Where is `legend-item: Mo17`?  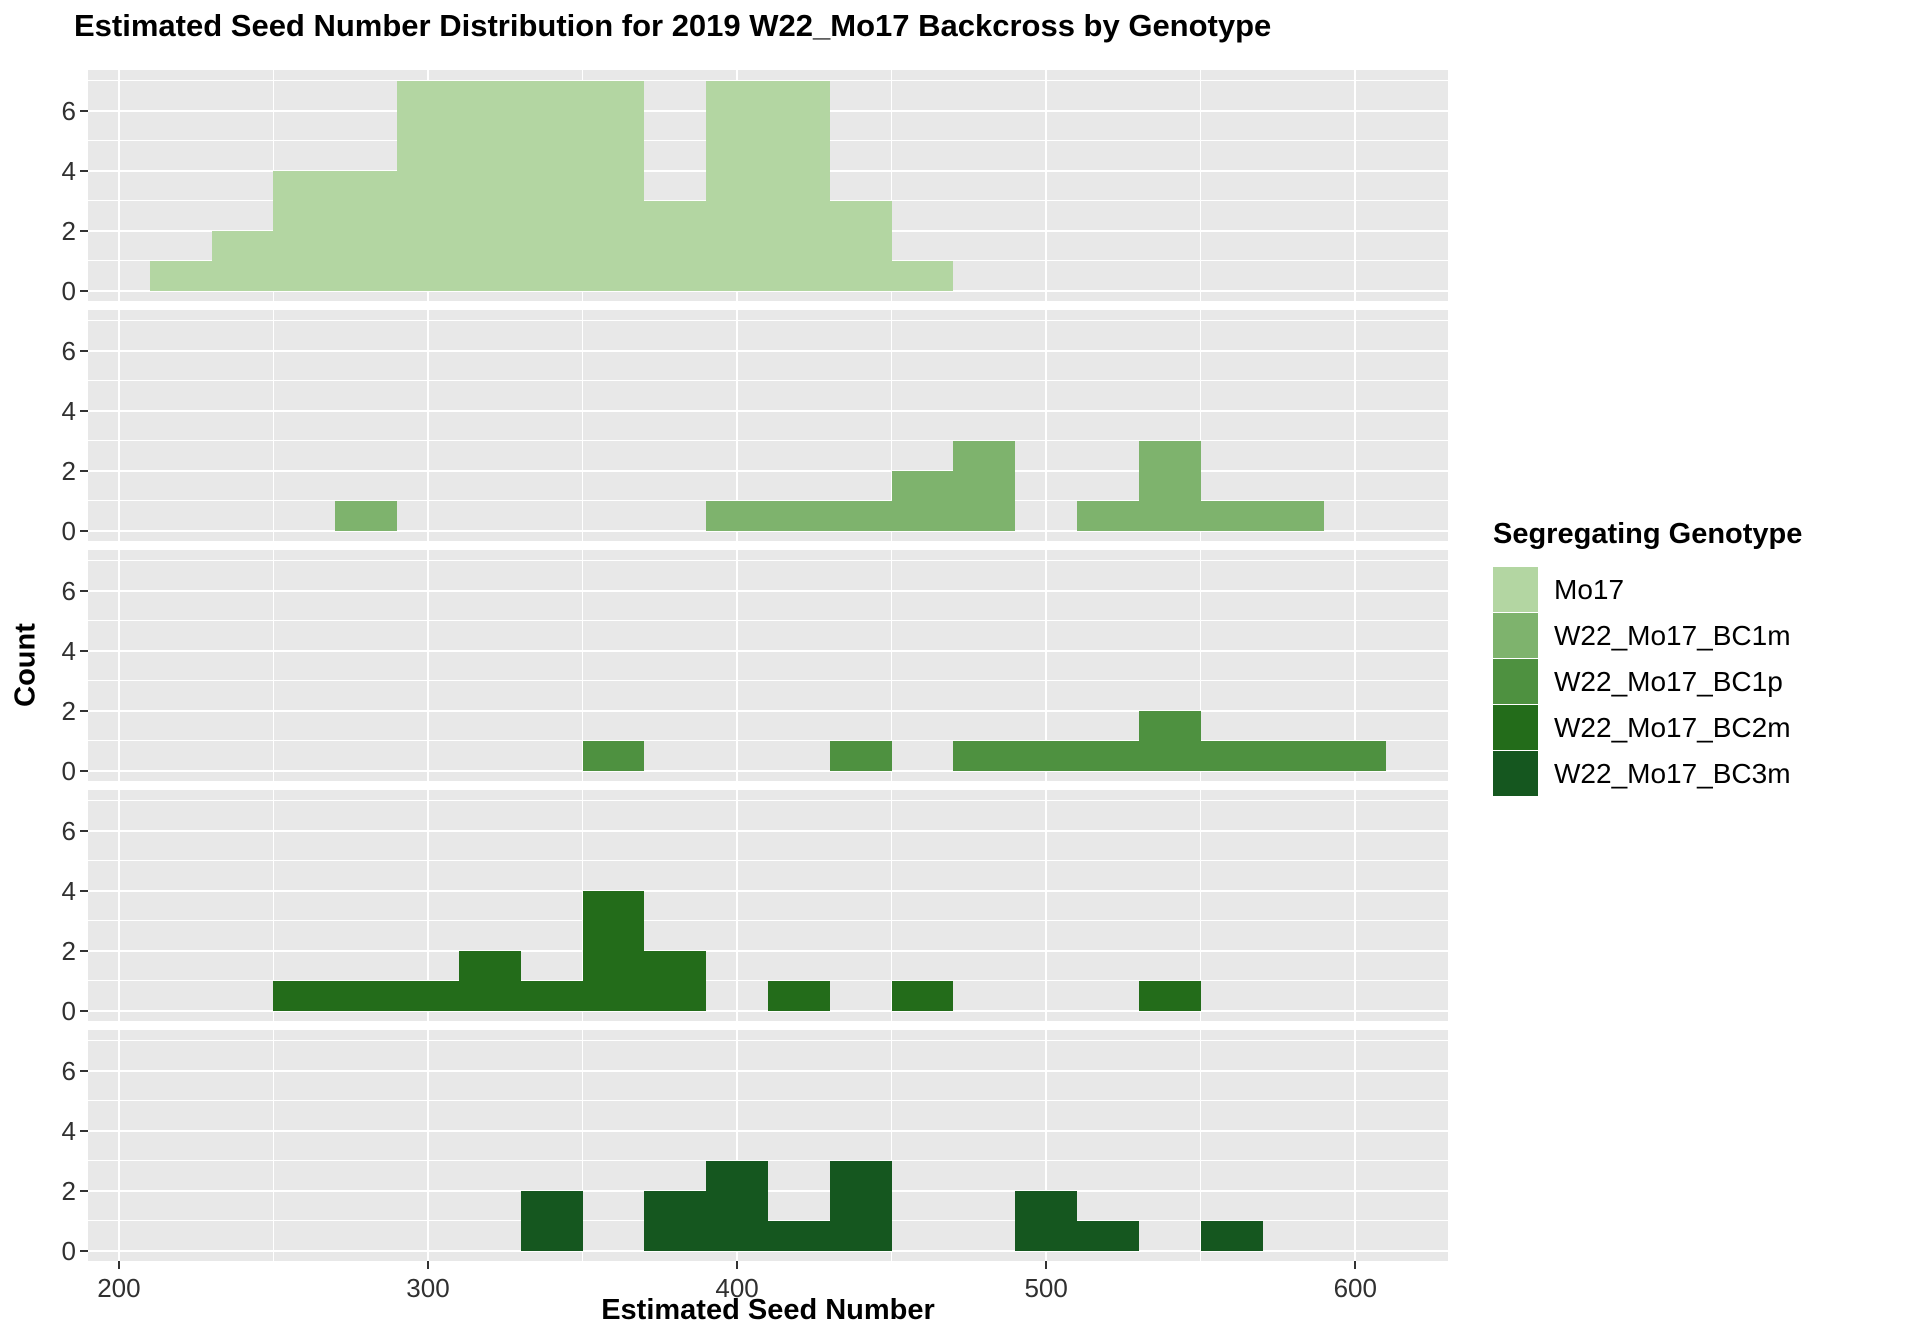 legend-item: Mo17 is located at coordinates (1647, 589).